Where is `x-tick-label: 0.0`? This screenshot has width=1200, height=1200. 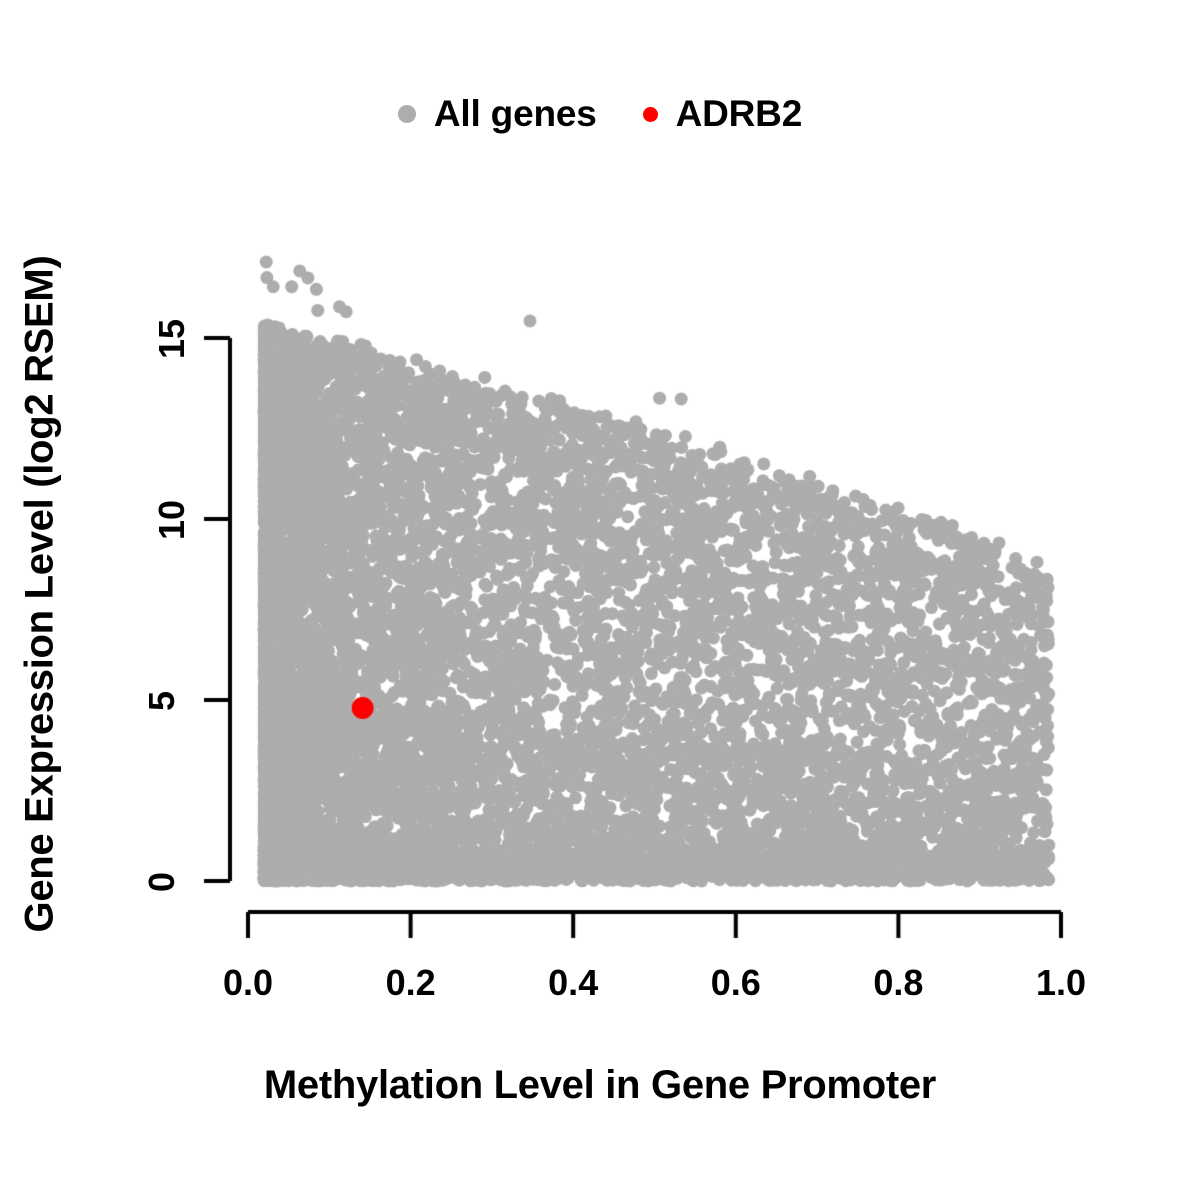
x-tick-label: 0.0 is located at coordinates (248, 982).